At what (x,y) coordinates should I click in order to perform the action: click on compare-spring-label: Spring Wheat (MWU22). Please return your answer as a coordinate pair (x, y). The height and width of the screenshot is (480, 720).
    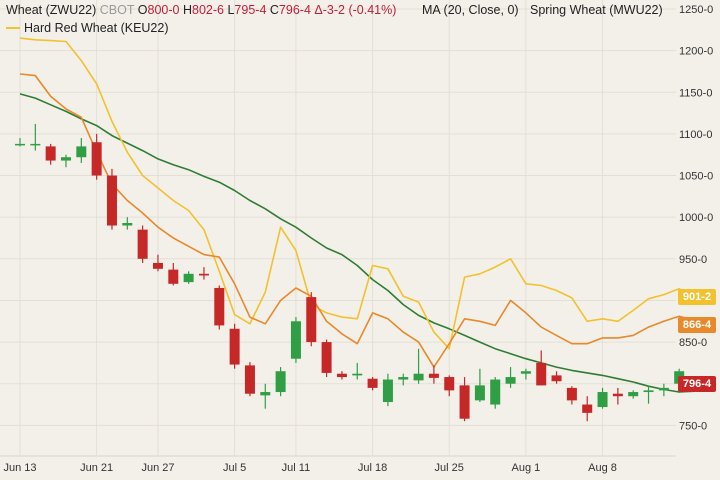
    Looking at the image, I should click on (596, 10).